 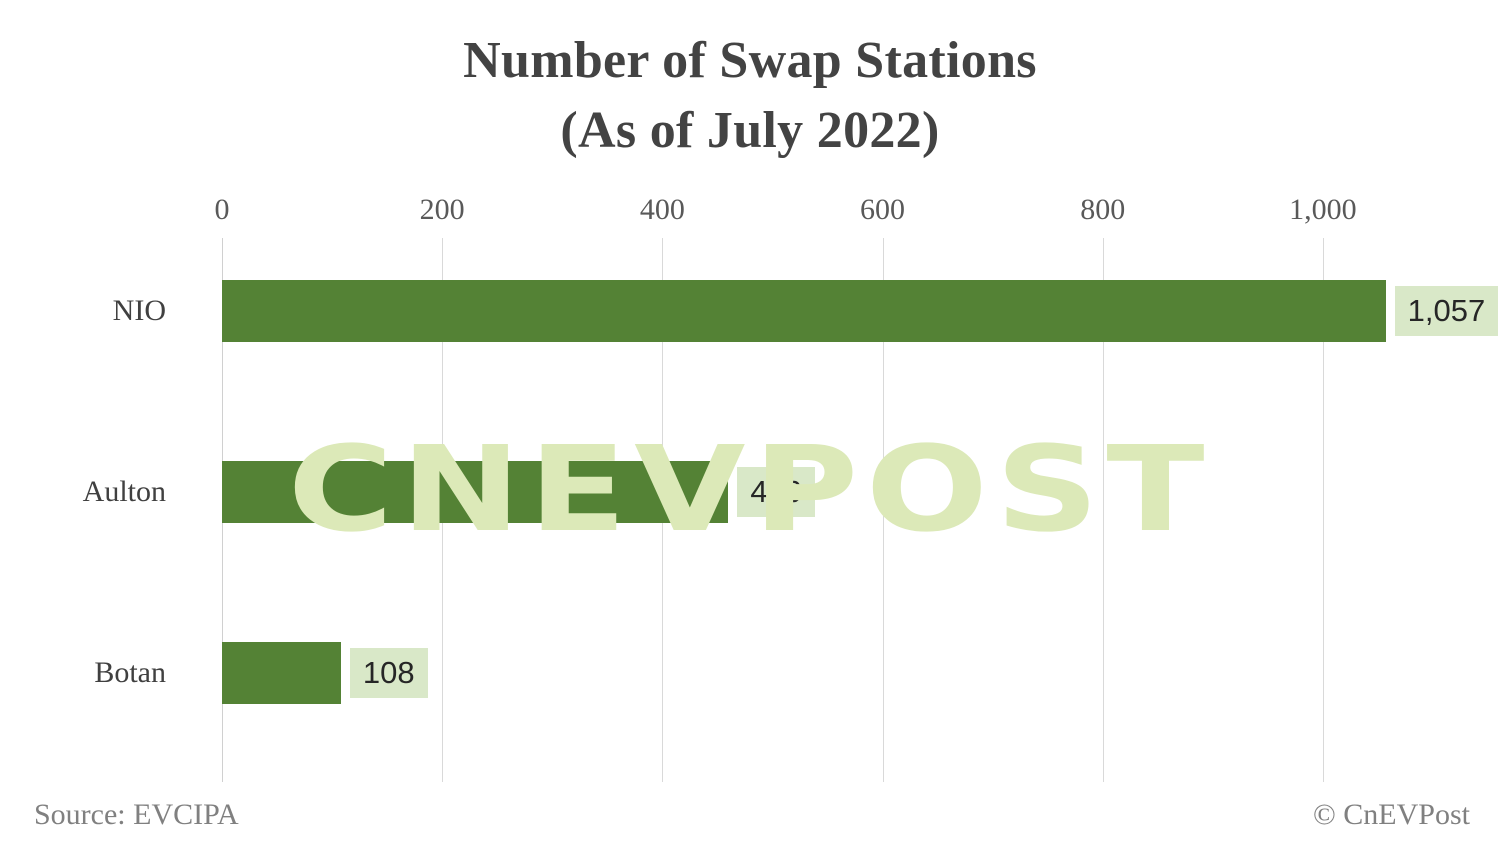 What do you see at coordinates (1323, 209) in the screenshot?
I see `x-axis-tick-label: 1,000` at bounding box center [1323, 209].